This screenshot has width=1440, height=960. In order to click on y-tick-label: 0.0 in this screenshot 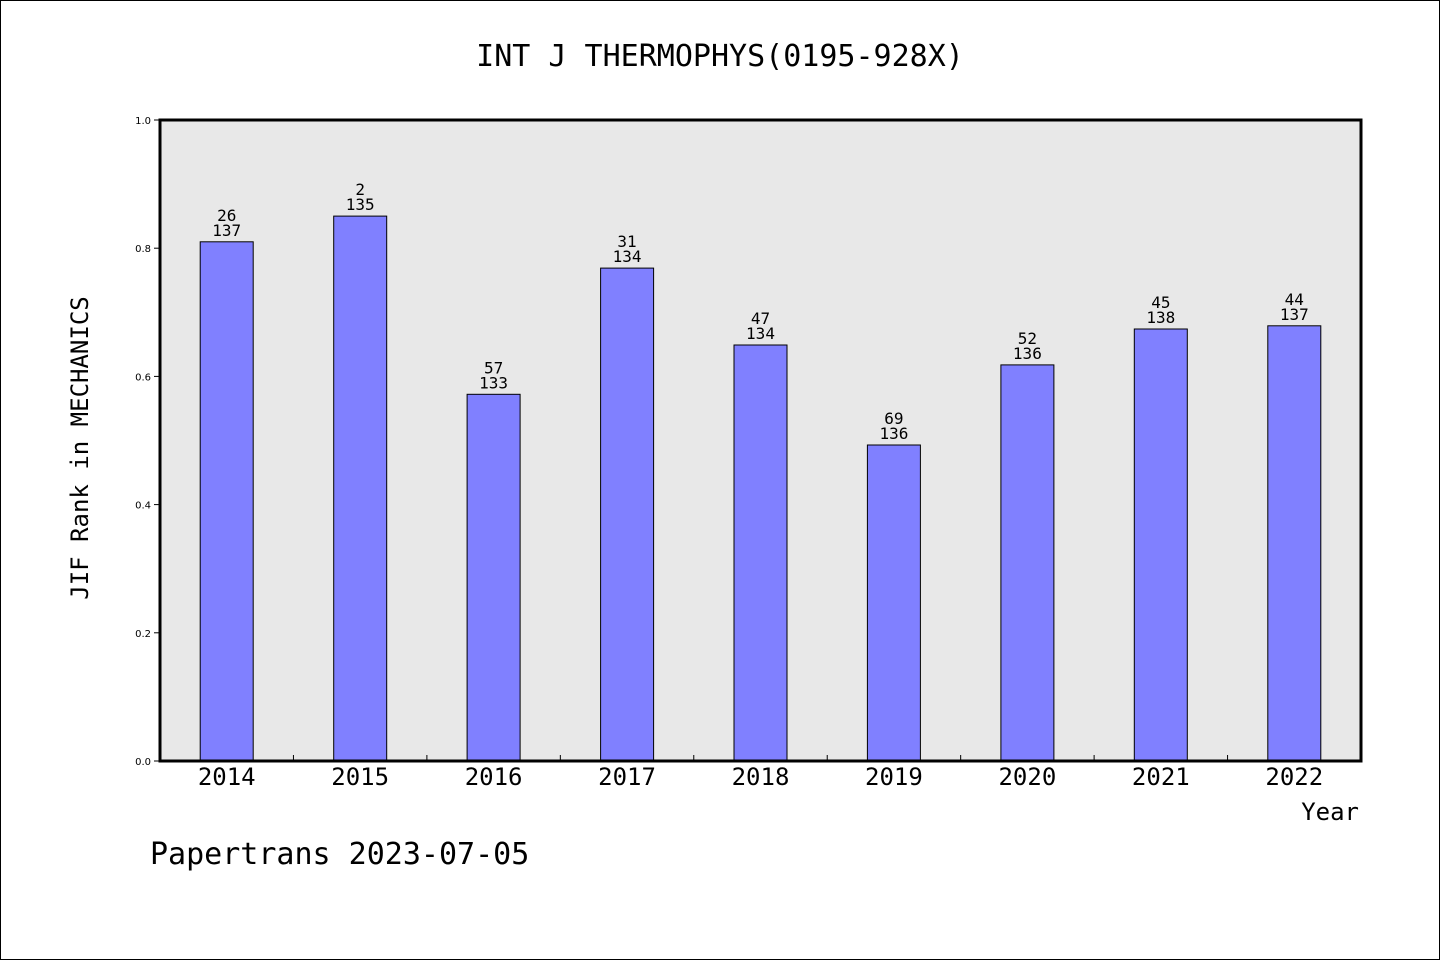, I will do `click(143, 762)`.